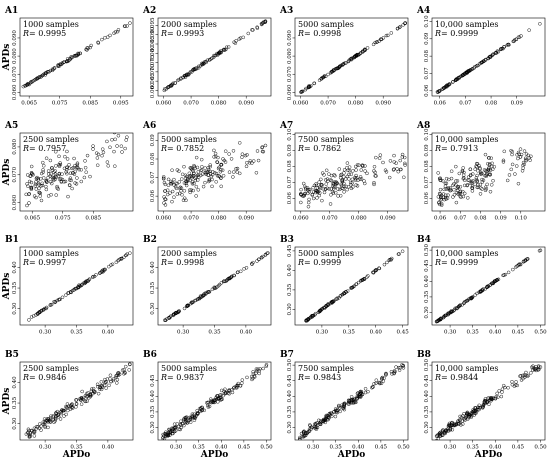 The width and height of the screenshot is (550, 460). Describe the element at coordinates (488, 57) in the screenshot. I see `plot-frame` at that location.